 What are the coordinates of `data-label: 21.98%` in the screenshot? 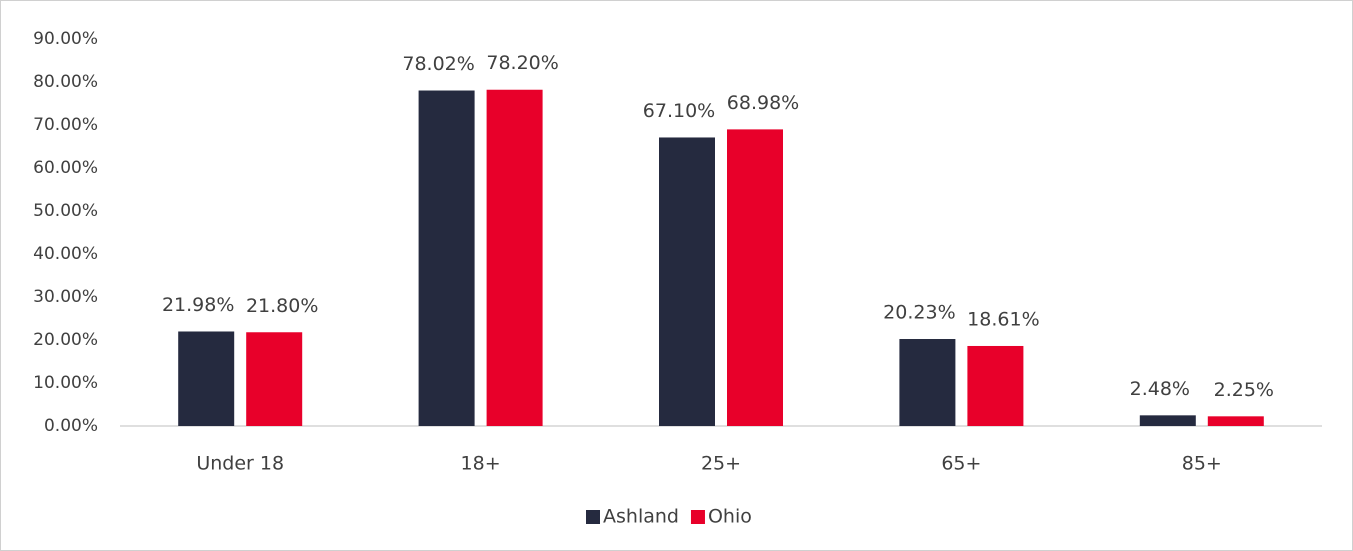 It's located at (198, 305).